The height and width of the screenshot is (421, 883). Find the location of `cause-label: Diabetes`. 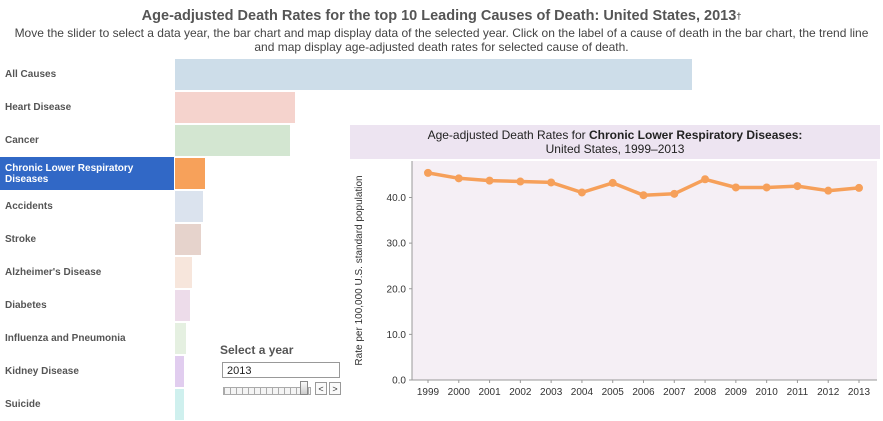

cause-label: Diabetes is located at coordinates (26, 305).